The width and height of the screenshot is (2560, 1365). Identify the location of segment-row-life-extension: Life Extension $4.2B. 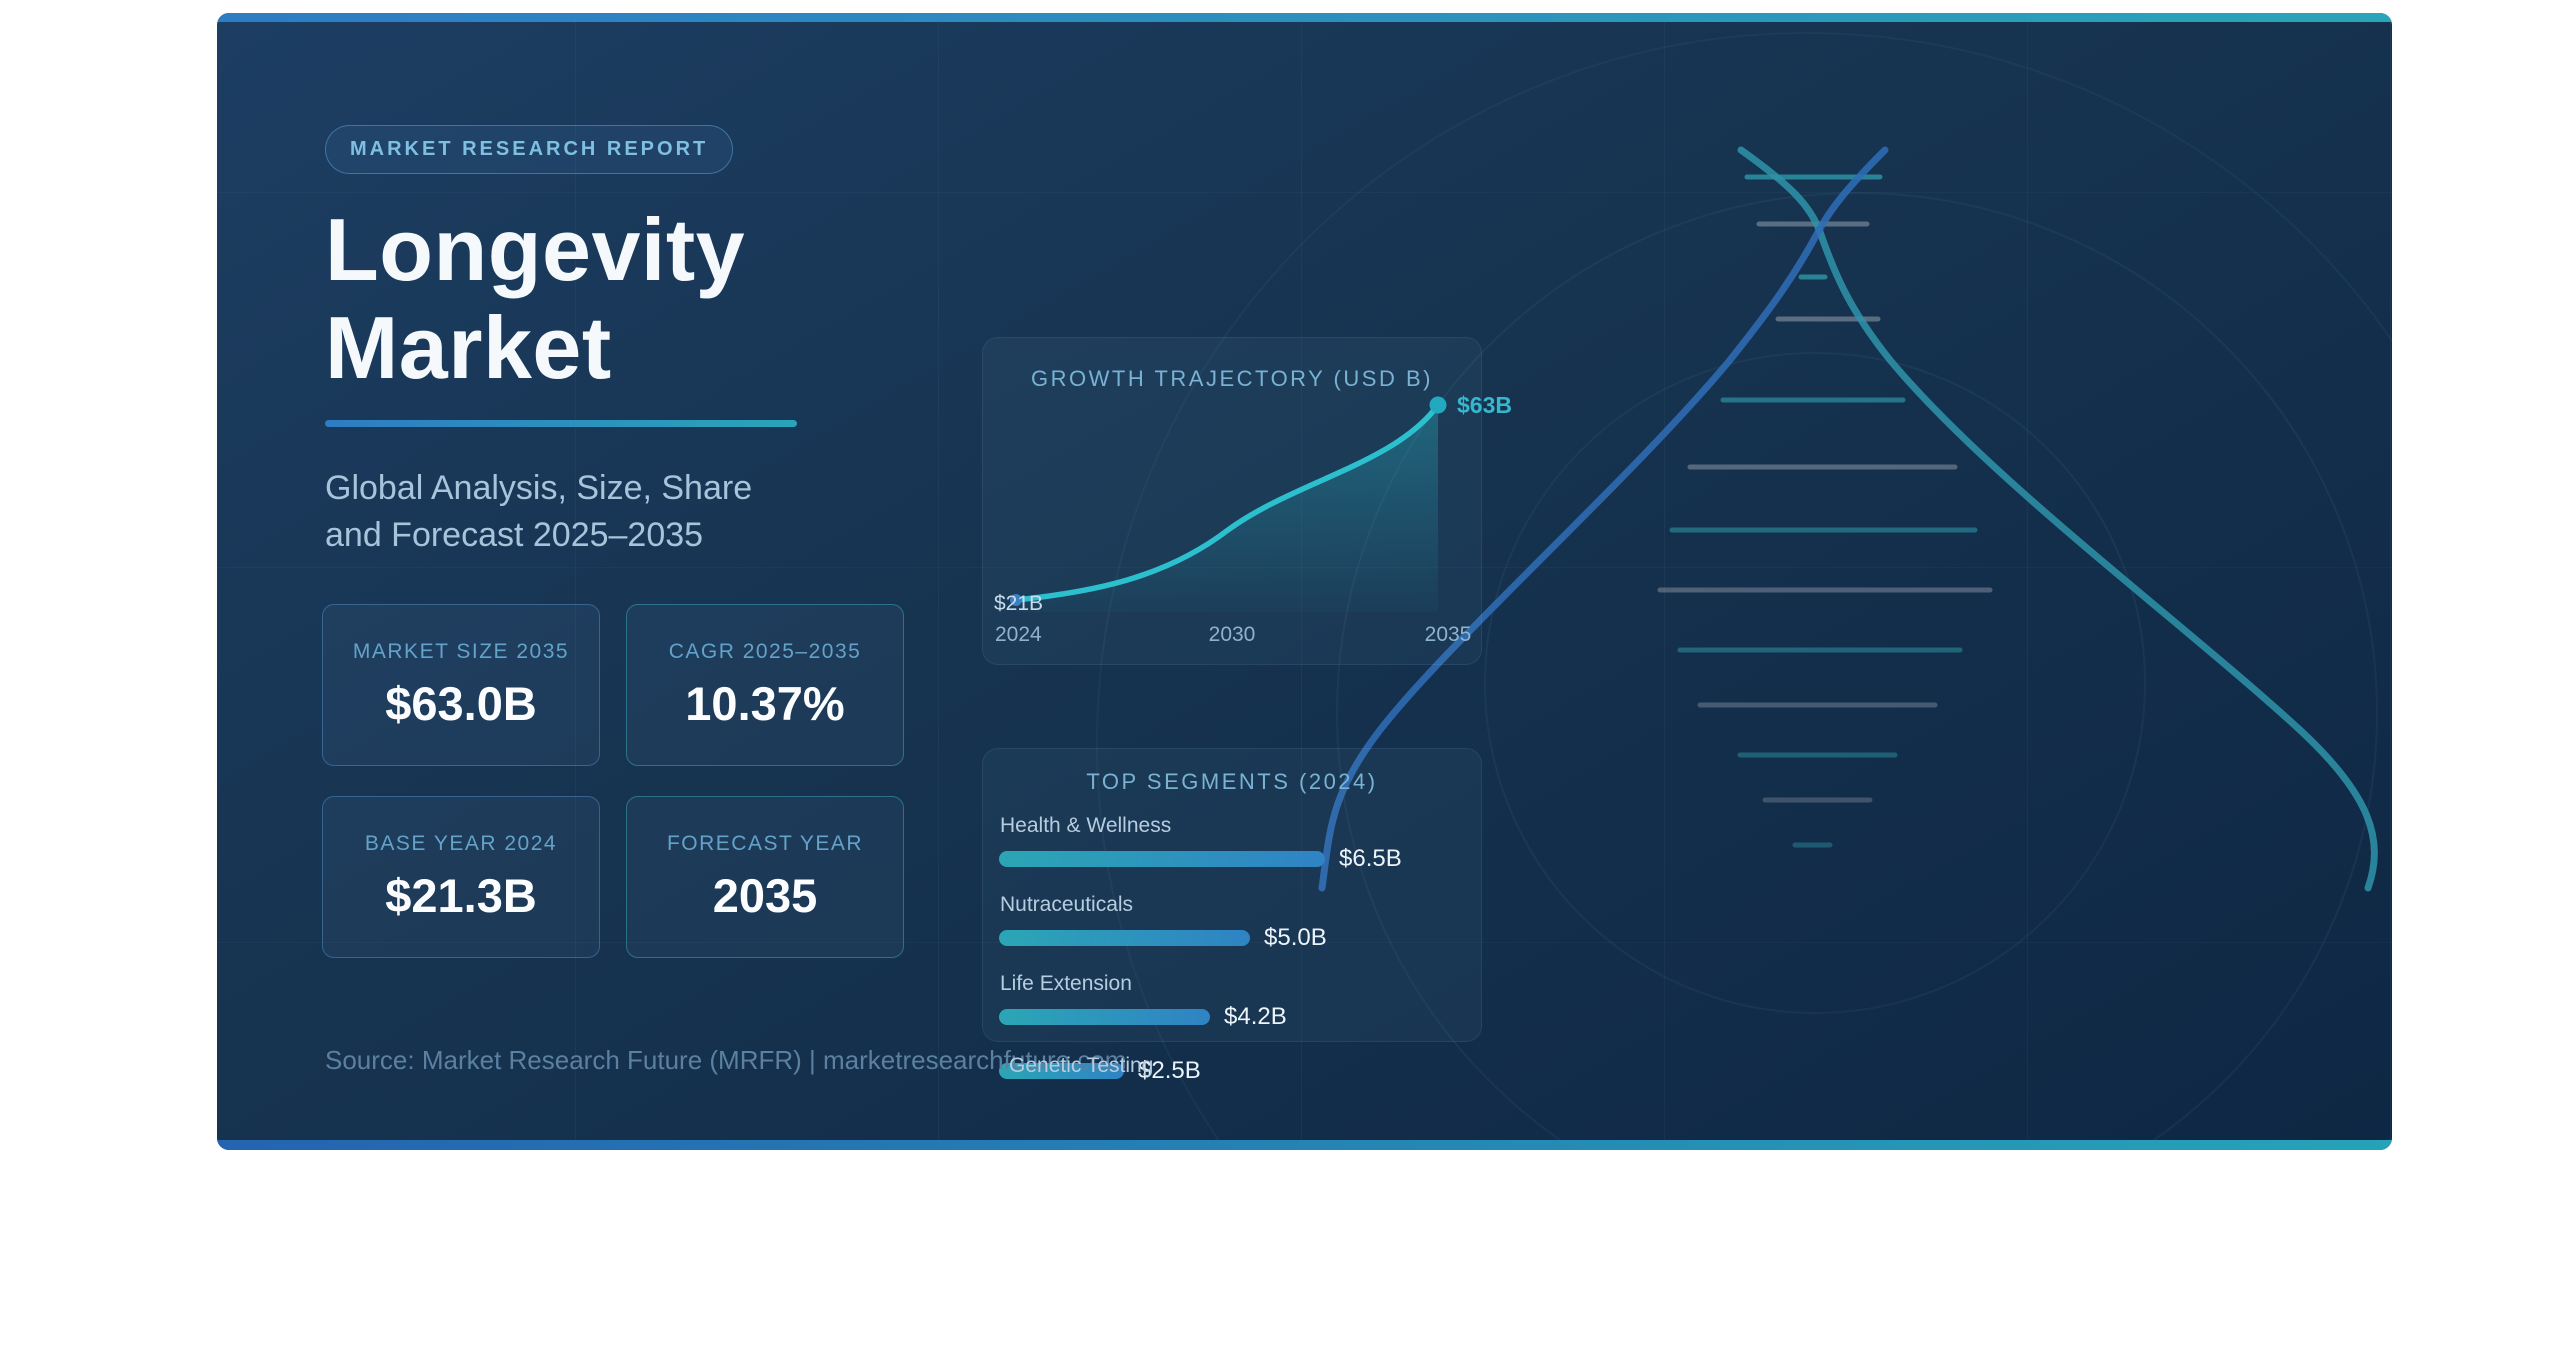
(1232, 1001).